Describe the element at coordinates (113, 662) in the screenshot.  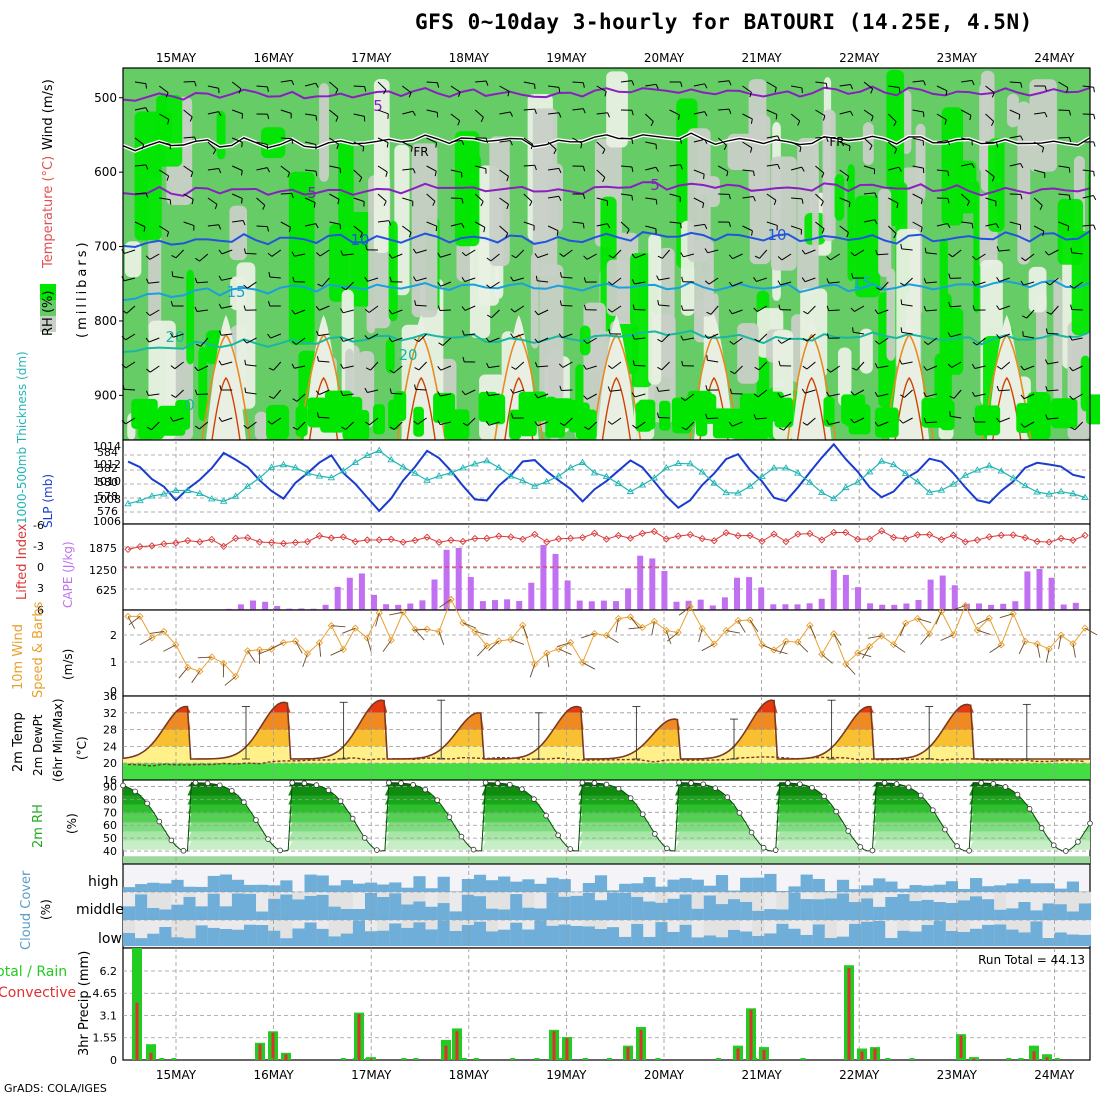
I see `wind10-tick-label: 1` at that location.